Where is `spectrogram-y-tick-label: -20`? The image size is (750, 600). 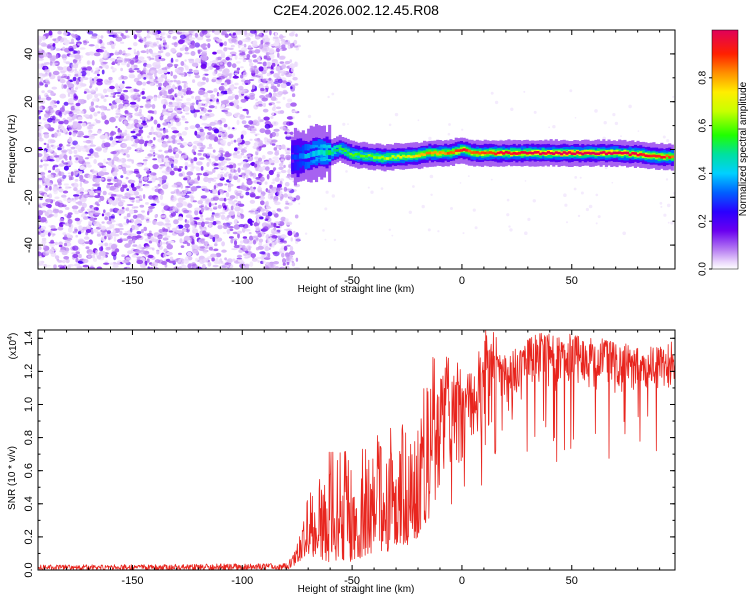
spectrogram-y-tick-label: -20 is located at coordinates (29, 197).